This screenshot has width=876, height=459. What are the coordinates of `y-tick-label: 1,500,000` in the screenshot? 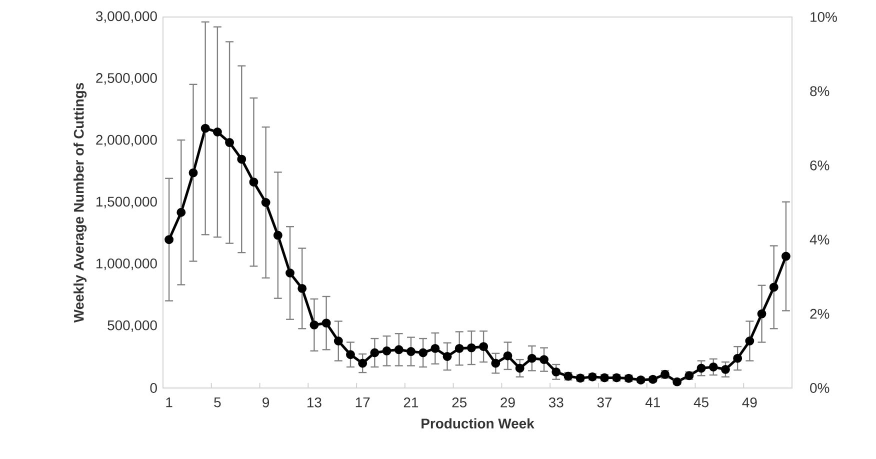 It's located at (126, 202).